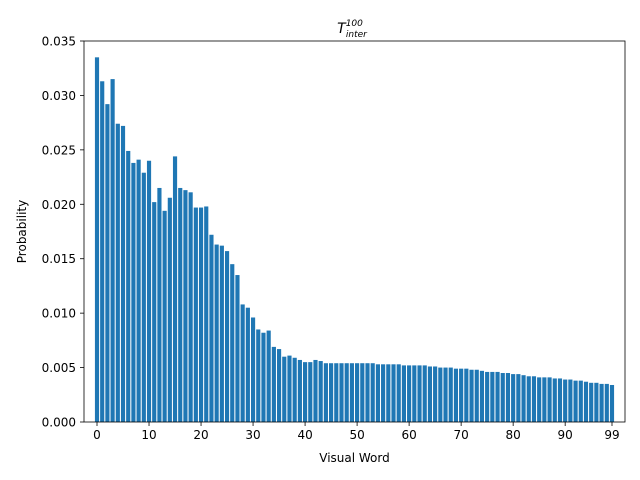  Describe the element at coordinates (59, 368) in the screenshot. I see `y-tick-label: 0.005` at that location.